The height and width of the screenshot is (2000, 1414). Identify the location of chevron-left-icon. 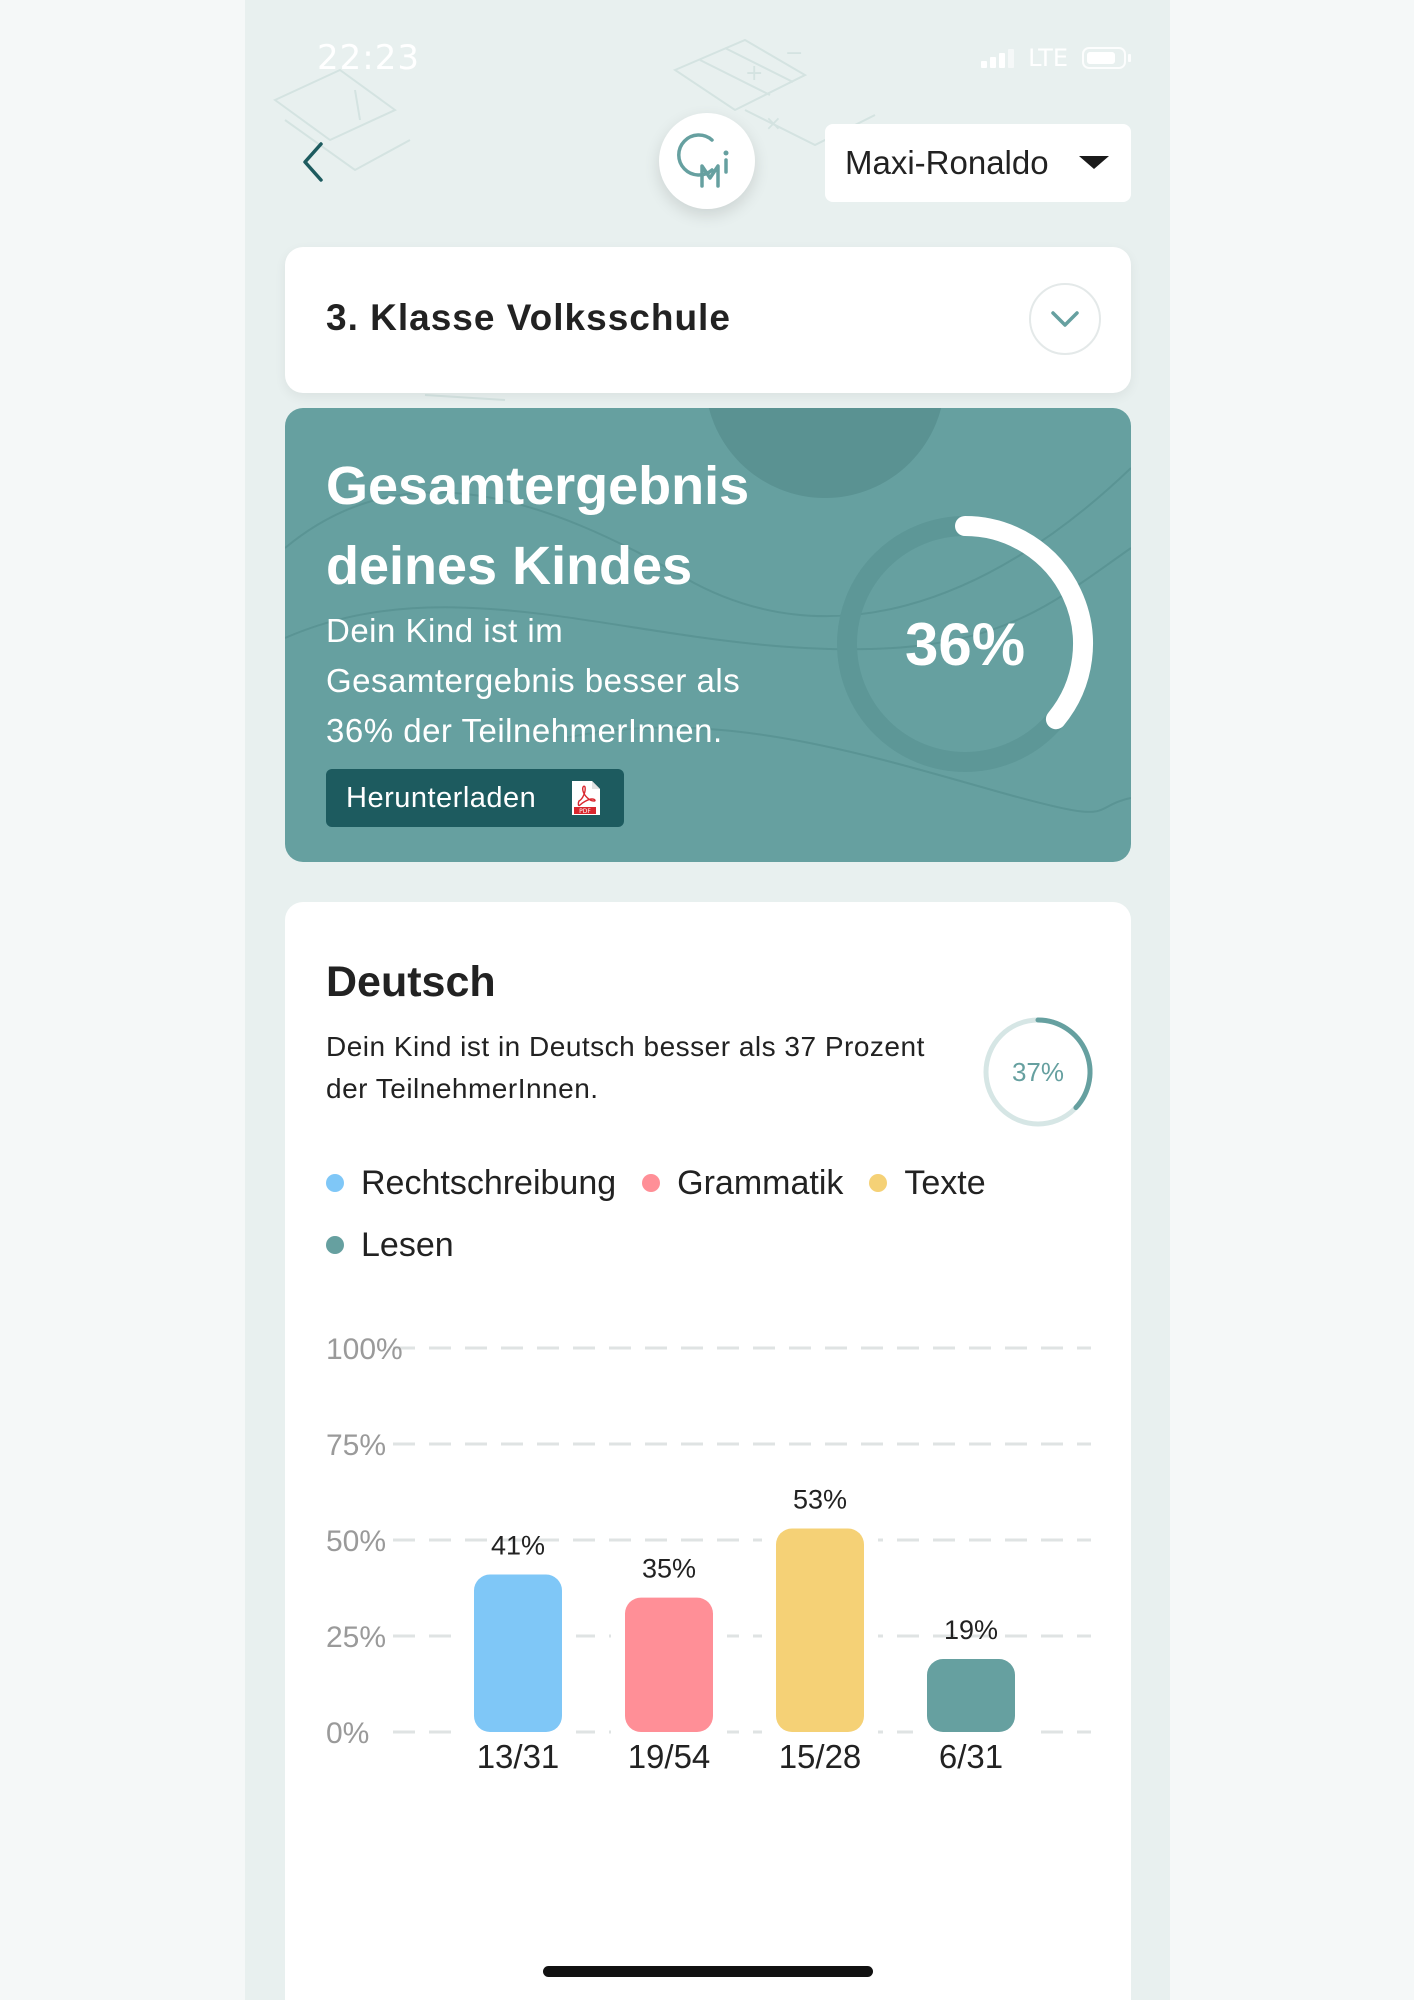
(313, 162).